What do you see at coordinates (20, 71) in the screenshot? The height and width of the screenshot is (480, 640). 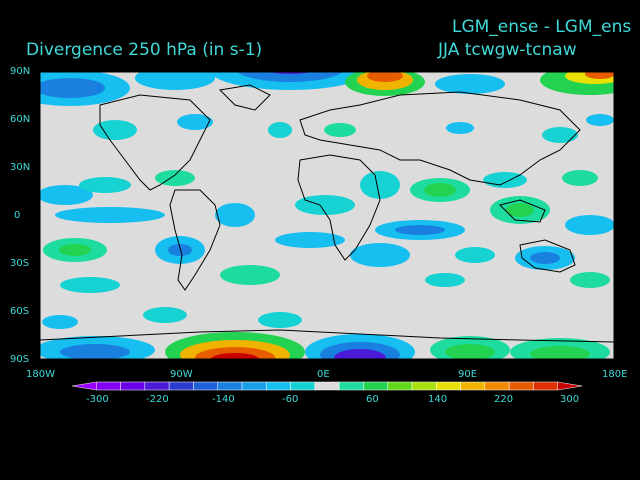 I see `lat-label-90n: 90N` at bounding box center [20, 71].